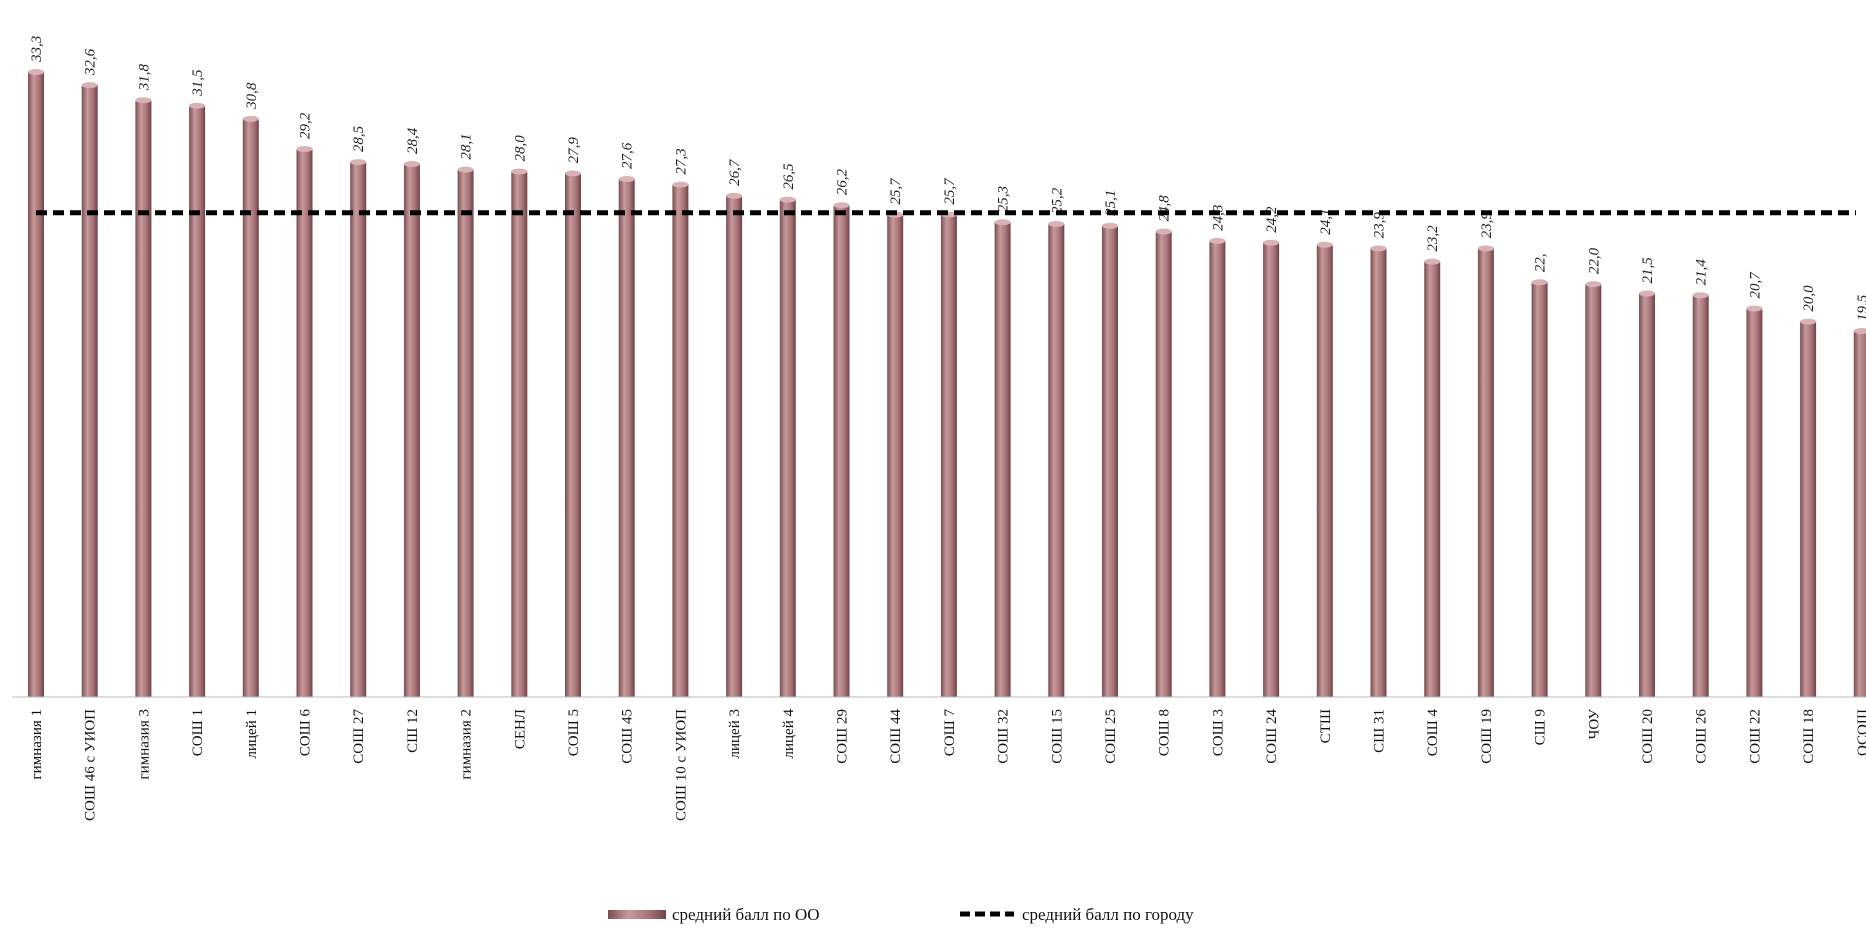 The image size is (1866, 930). I want to click on category-label-26: СОШ 4, so click(1433, 733).